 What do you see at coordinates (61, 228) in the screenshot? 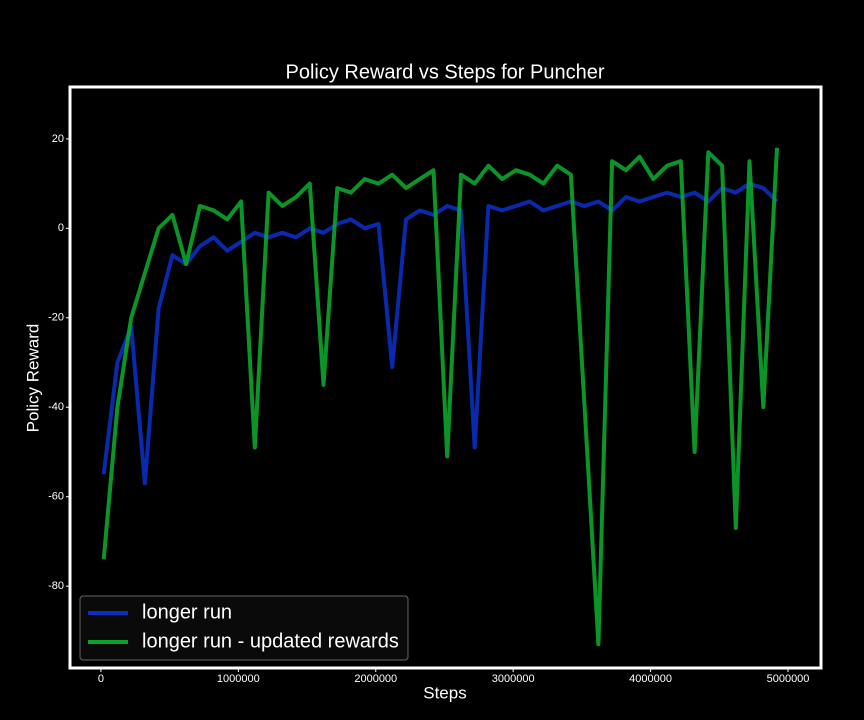
I see `y-tick-label: 0` at bounding box center [61, 228].